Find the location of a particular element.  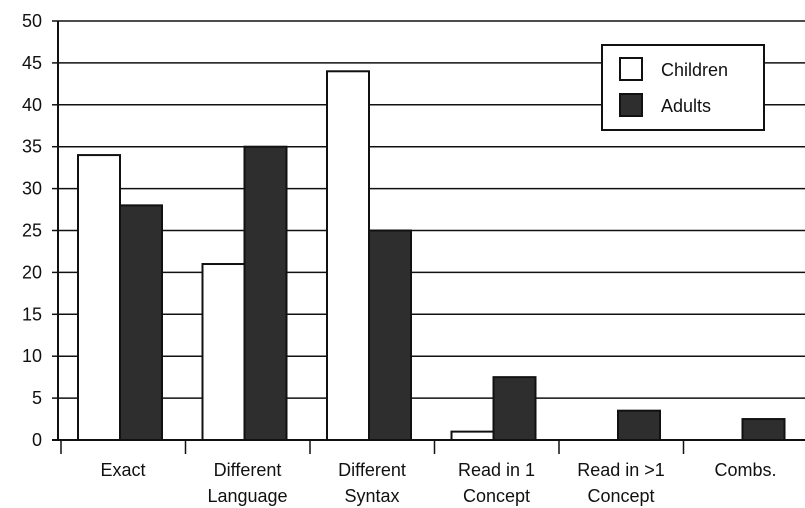

legend-swatch-adults is located at coordinates (631, 105).